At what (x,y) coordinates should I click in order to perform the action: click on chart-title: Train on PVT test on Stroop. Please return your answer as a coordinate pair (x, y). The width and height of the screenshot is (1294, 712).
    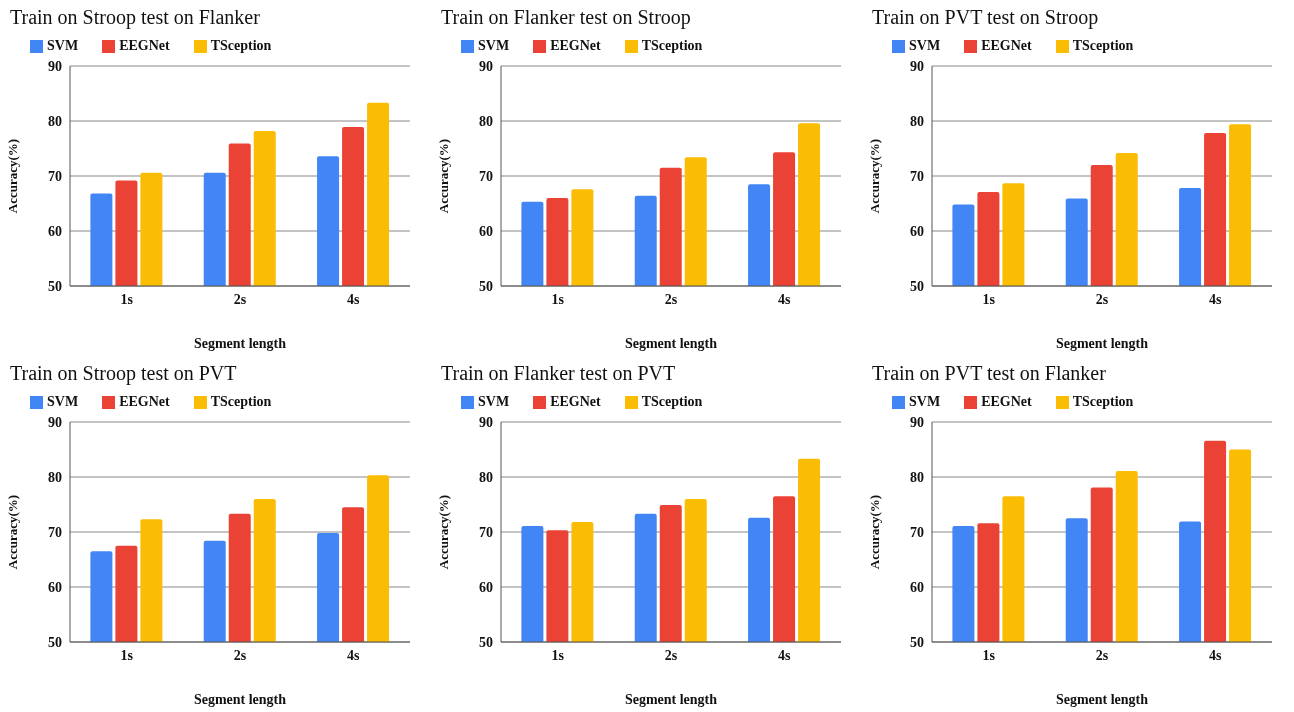
    Looking at the image, I should click on (985, 18).